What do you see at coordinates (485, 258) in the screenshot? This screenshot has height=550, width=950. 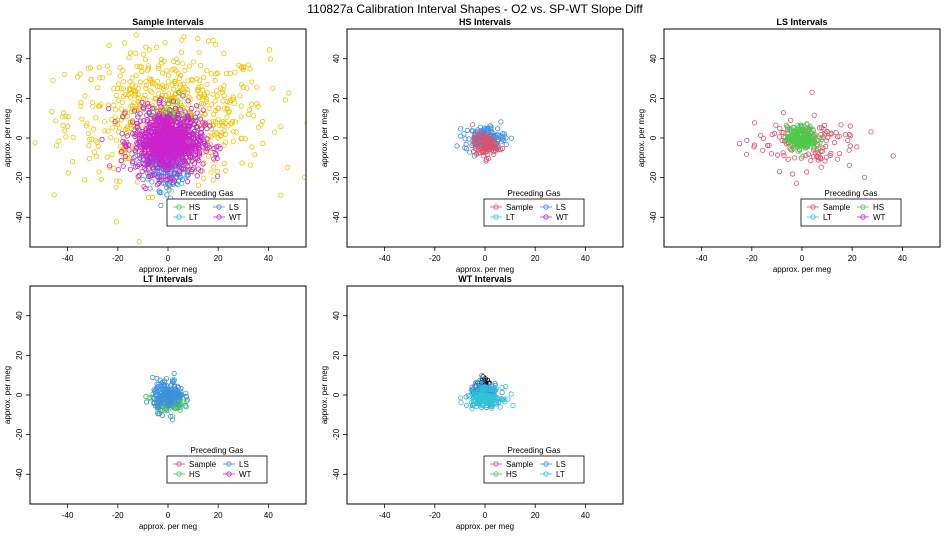 I see `x-tick-label: 0` at bounding box center [485, 258].